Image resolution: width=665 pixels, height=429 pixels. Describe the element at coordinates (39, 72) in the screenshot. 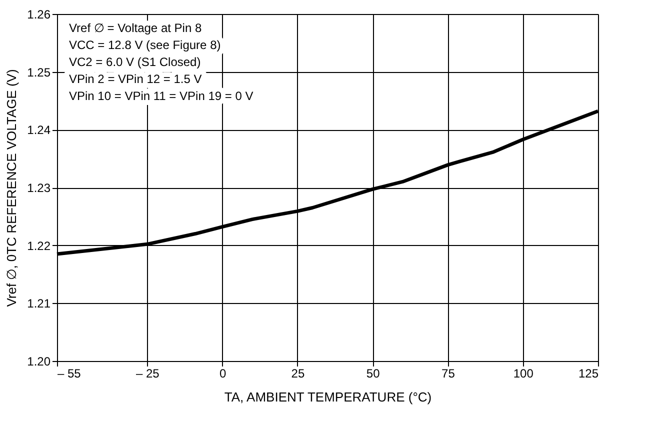

I see `y-tick-label: 1.25` at that location.